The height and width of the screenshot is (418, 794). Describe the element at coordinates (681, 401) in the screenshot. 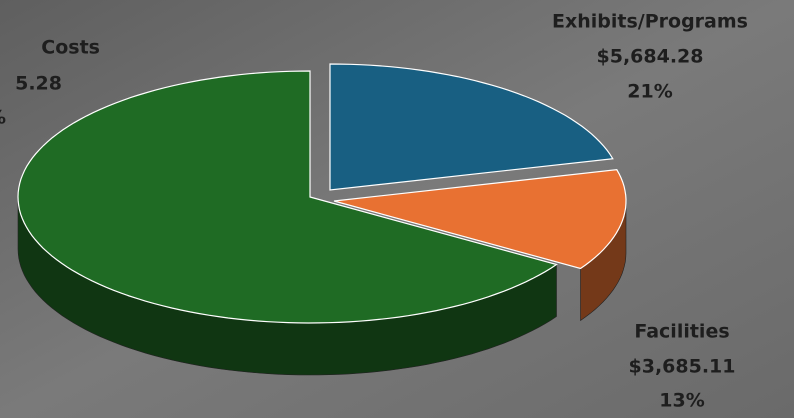

I see `percent-label: 13%` at that location.